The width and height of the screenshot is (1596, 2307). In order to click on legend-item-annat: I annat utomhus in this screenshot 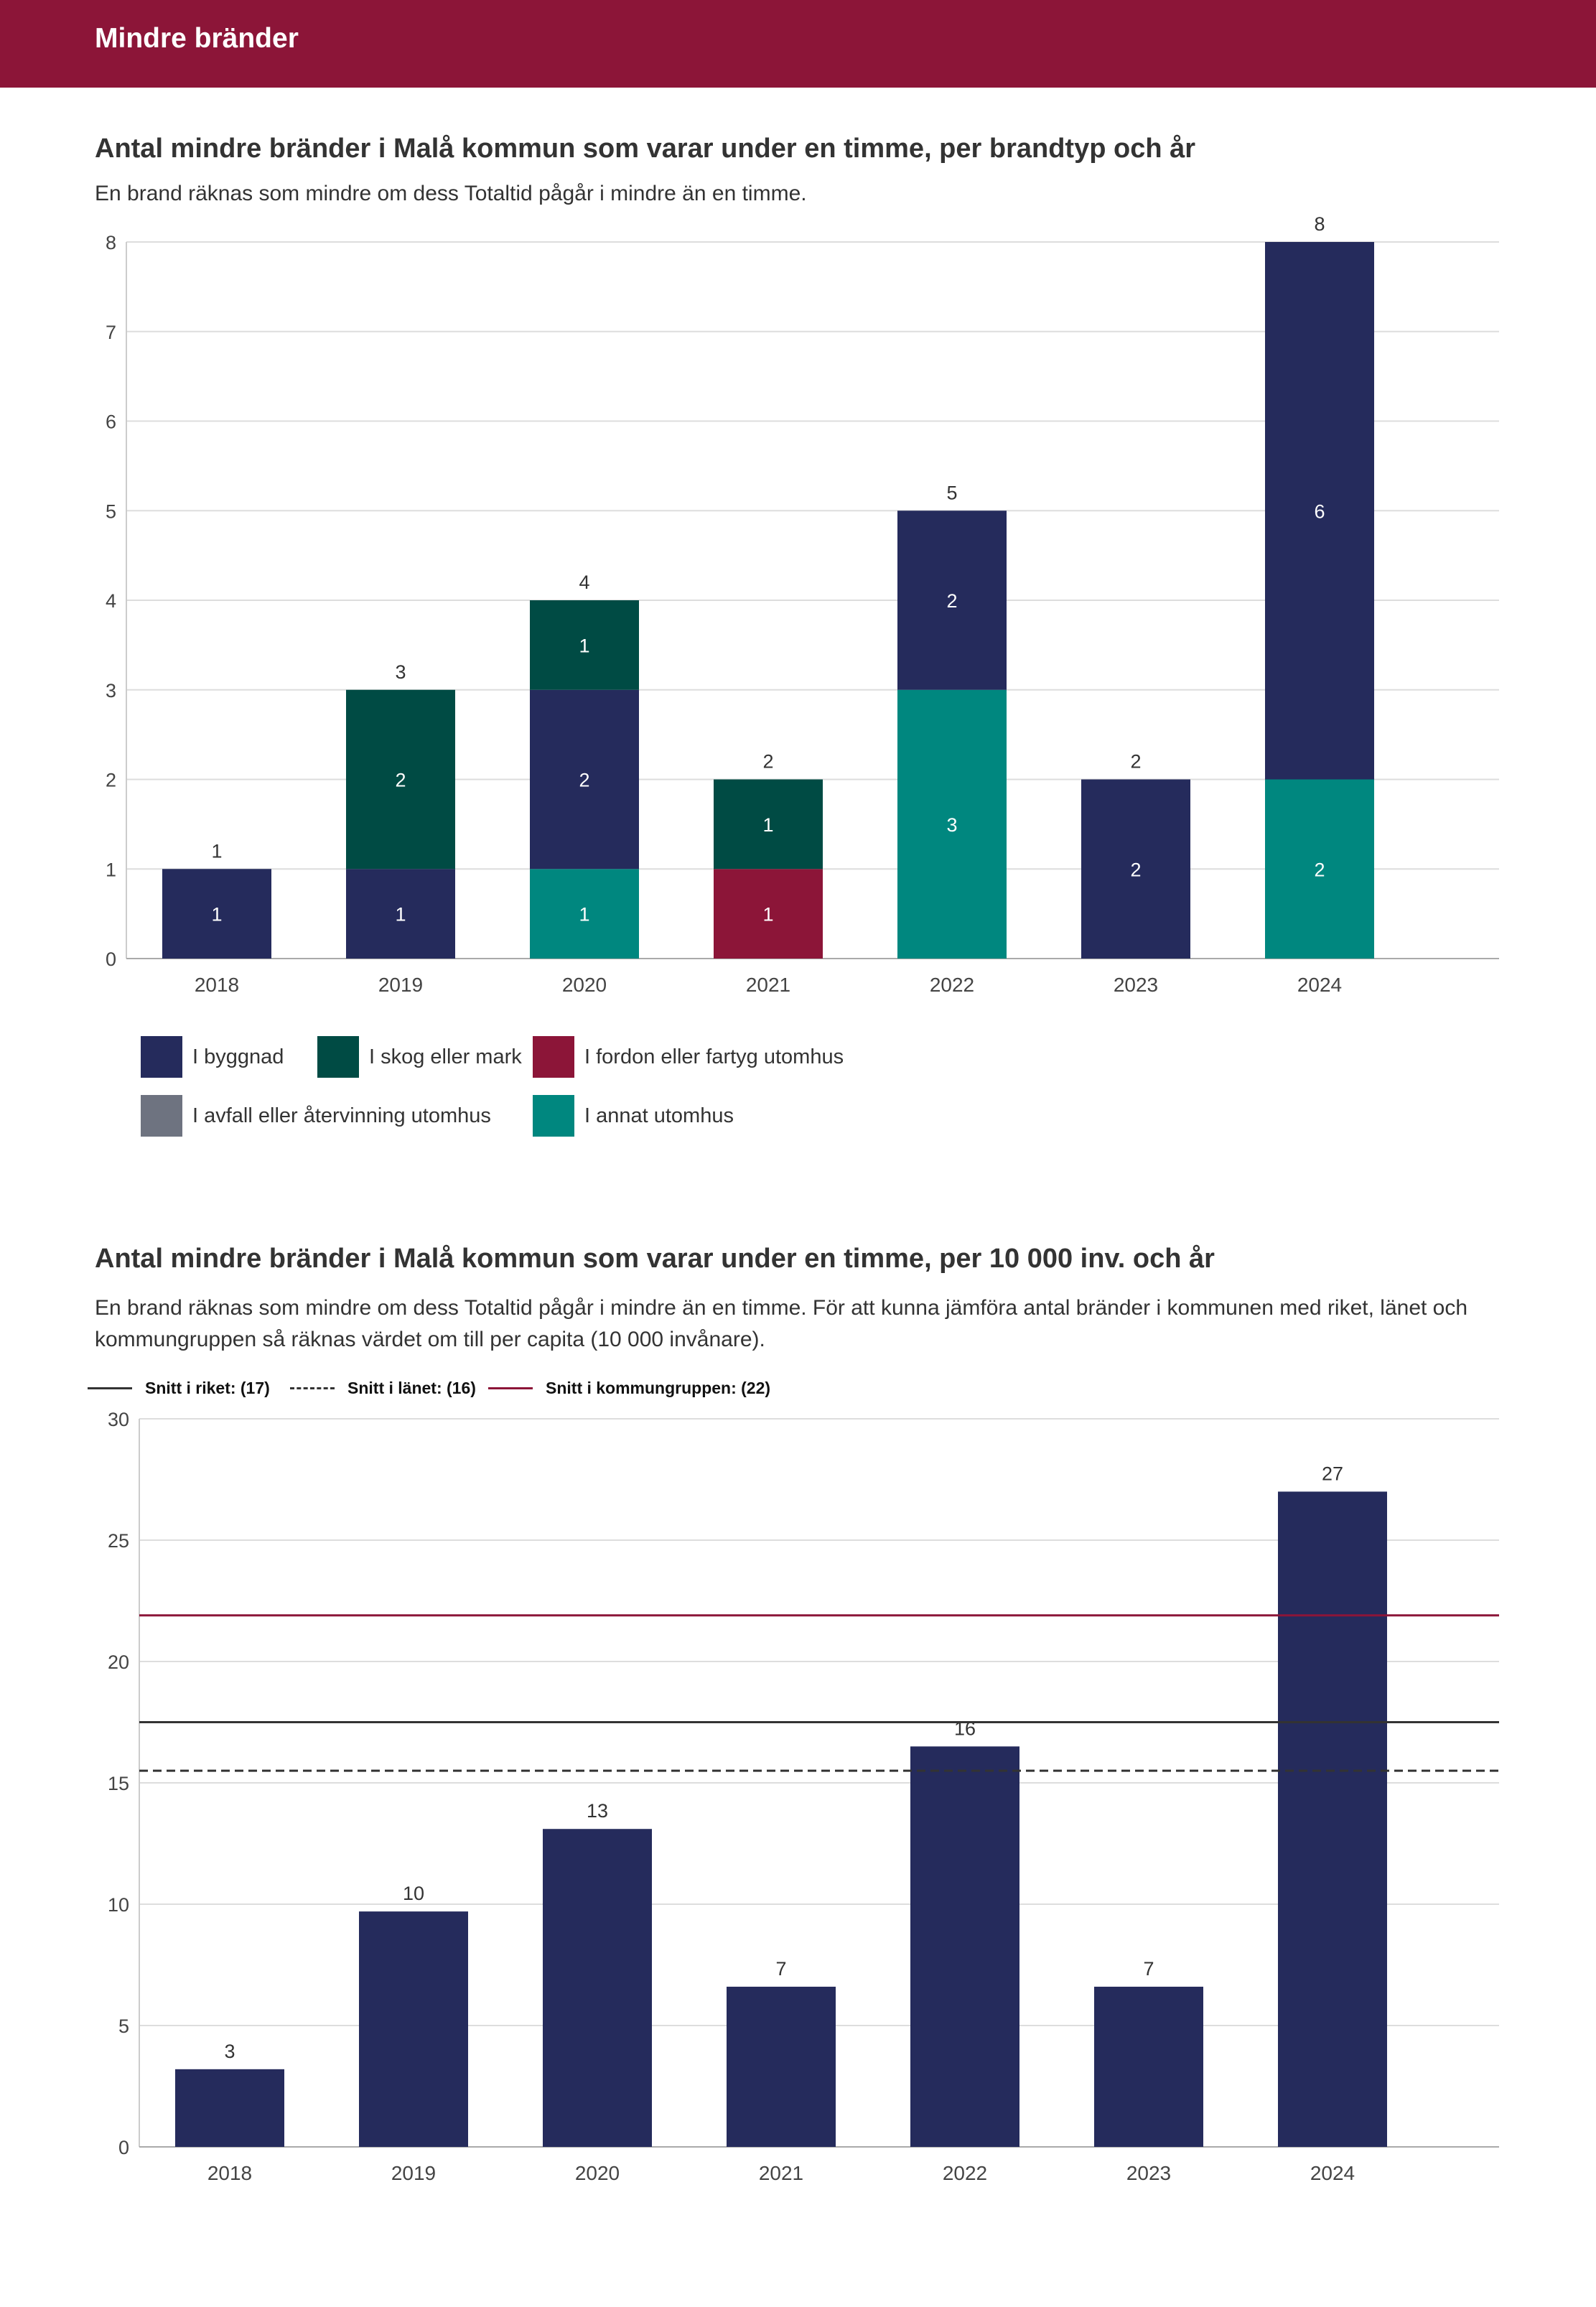, I will do `click(633, 1116)`.